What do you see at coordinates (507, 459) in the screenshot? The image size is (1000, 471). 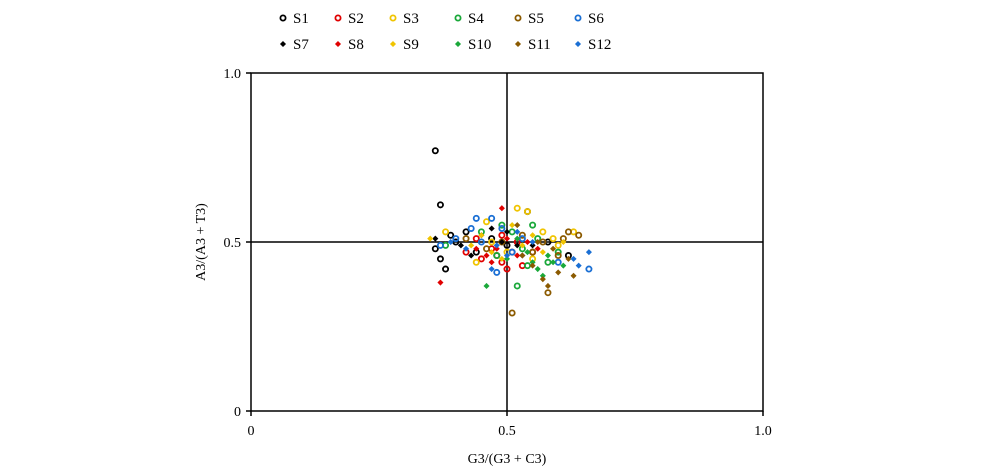 I see `x-axis-label: G3/(G3 + C3)` at bounding box center [507, 459].